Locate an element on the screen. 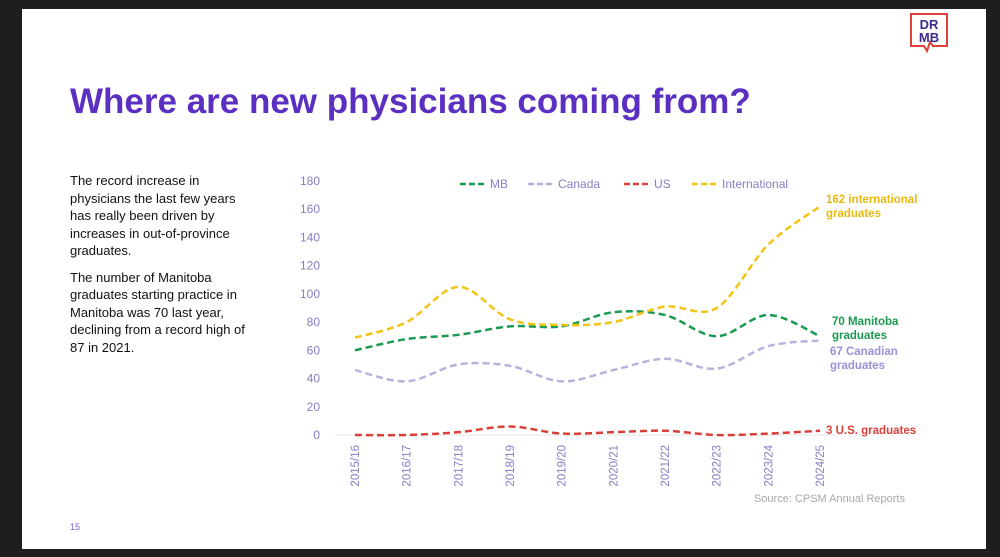 The height and width of the screenshot is (557, 1000). y-tick-label: 0 is located at coordinates (316, 435).